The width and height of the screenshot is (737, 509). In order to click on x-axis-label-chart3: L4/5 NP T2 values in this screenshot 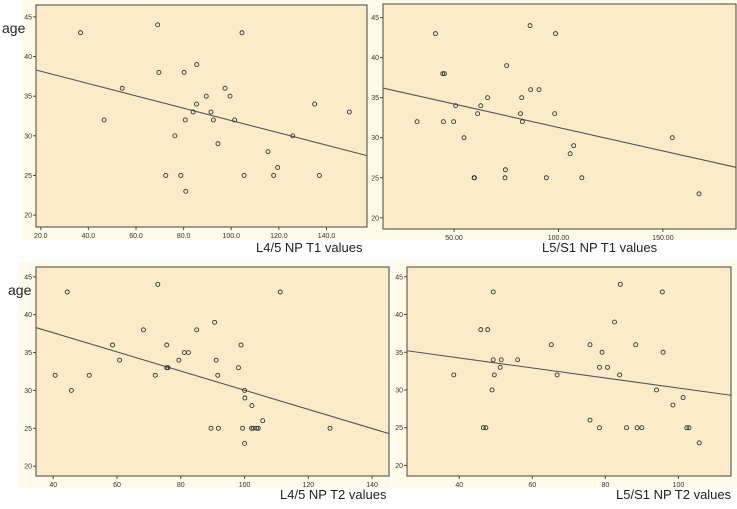, I will do `click(333, 494)`.